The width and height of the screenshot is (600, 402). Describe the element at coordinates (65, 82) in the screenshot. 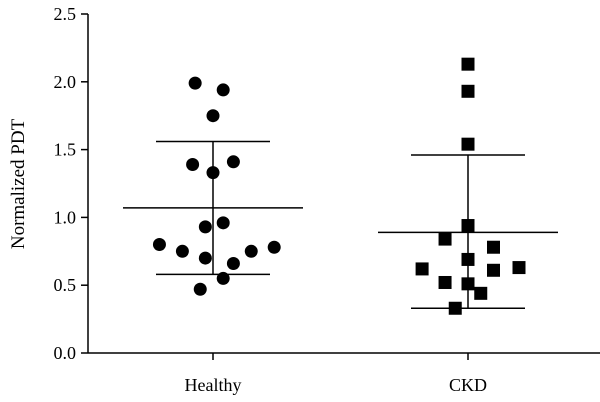

I see `y-tick-label: 2.0` at that location.